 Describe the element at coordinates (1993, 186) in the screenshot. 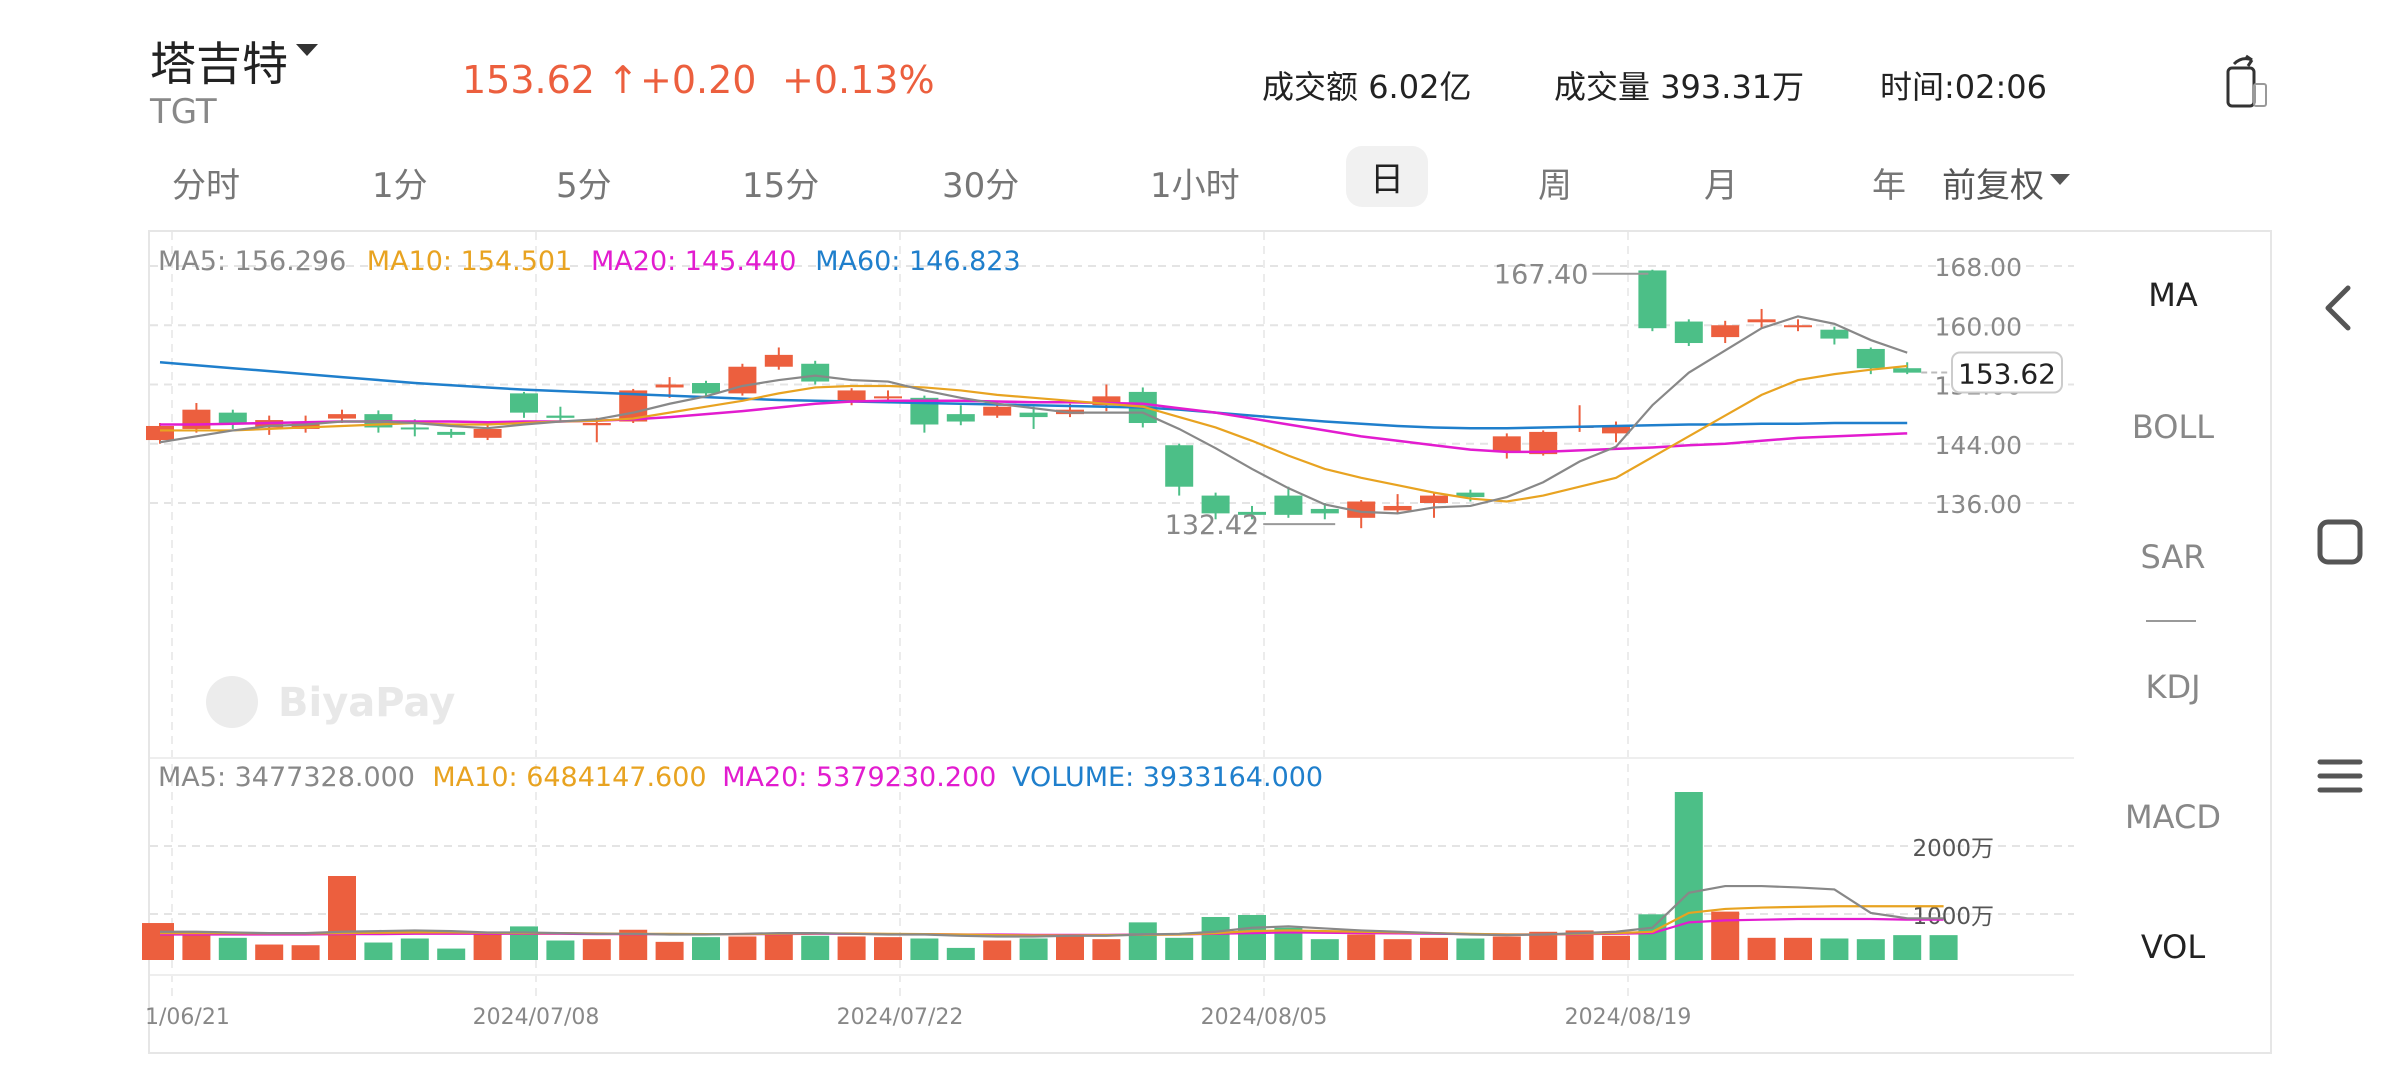

I see `adjust-selector: 前复权` at that location.